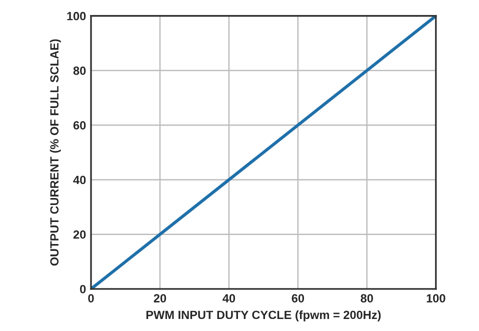  Describe the element at coordinates (76, 16) in the screenshot. I see `y-tick-label: 100` at that location.